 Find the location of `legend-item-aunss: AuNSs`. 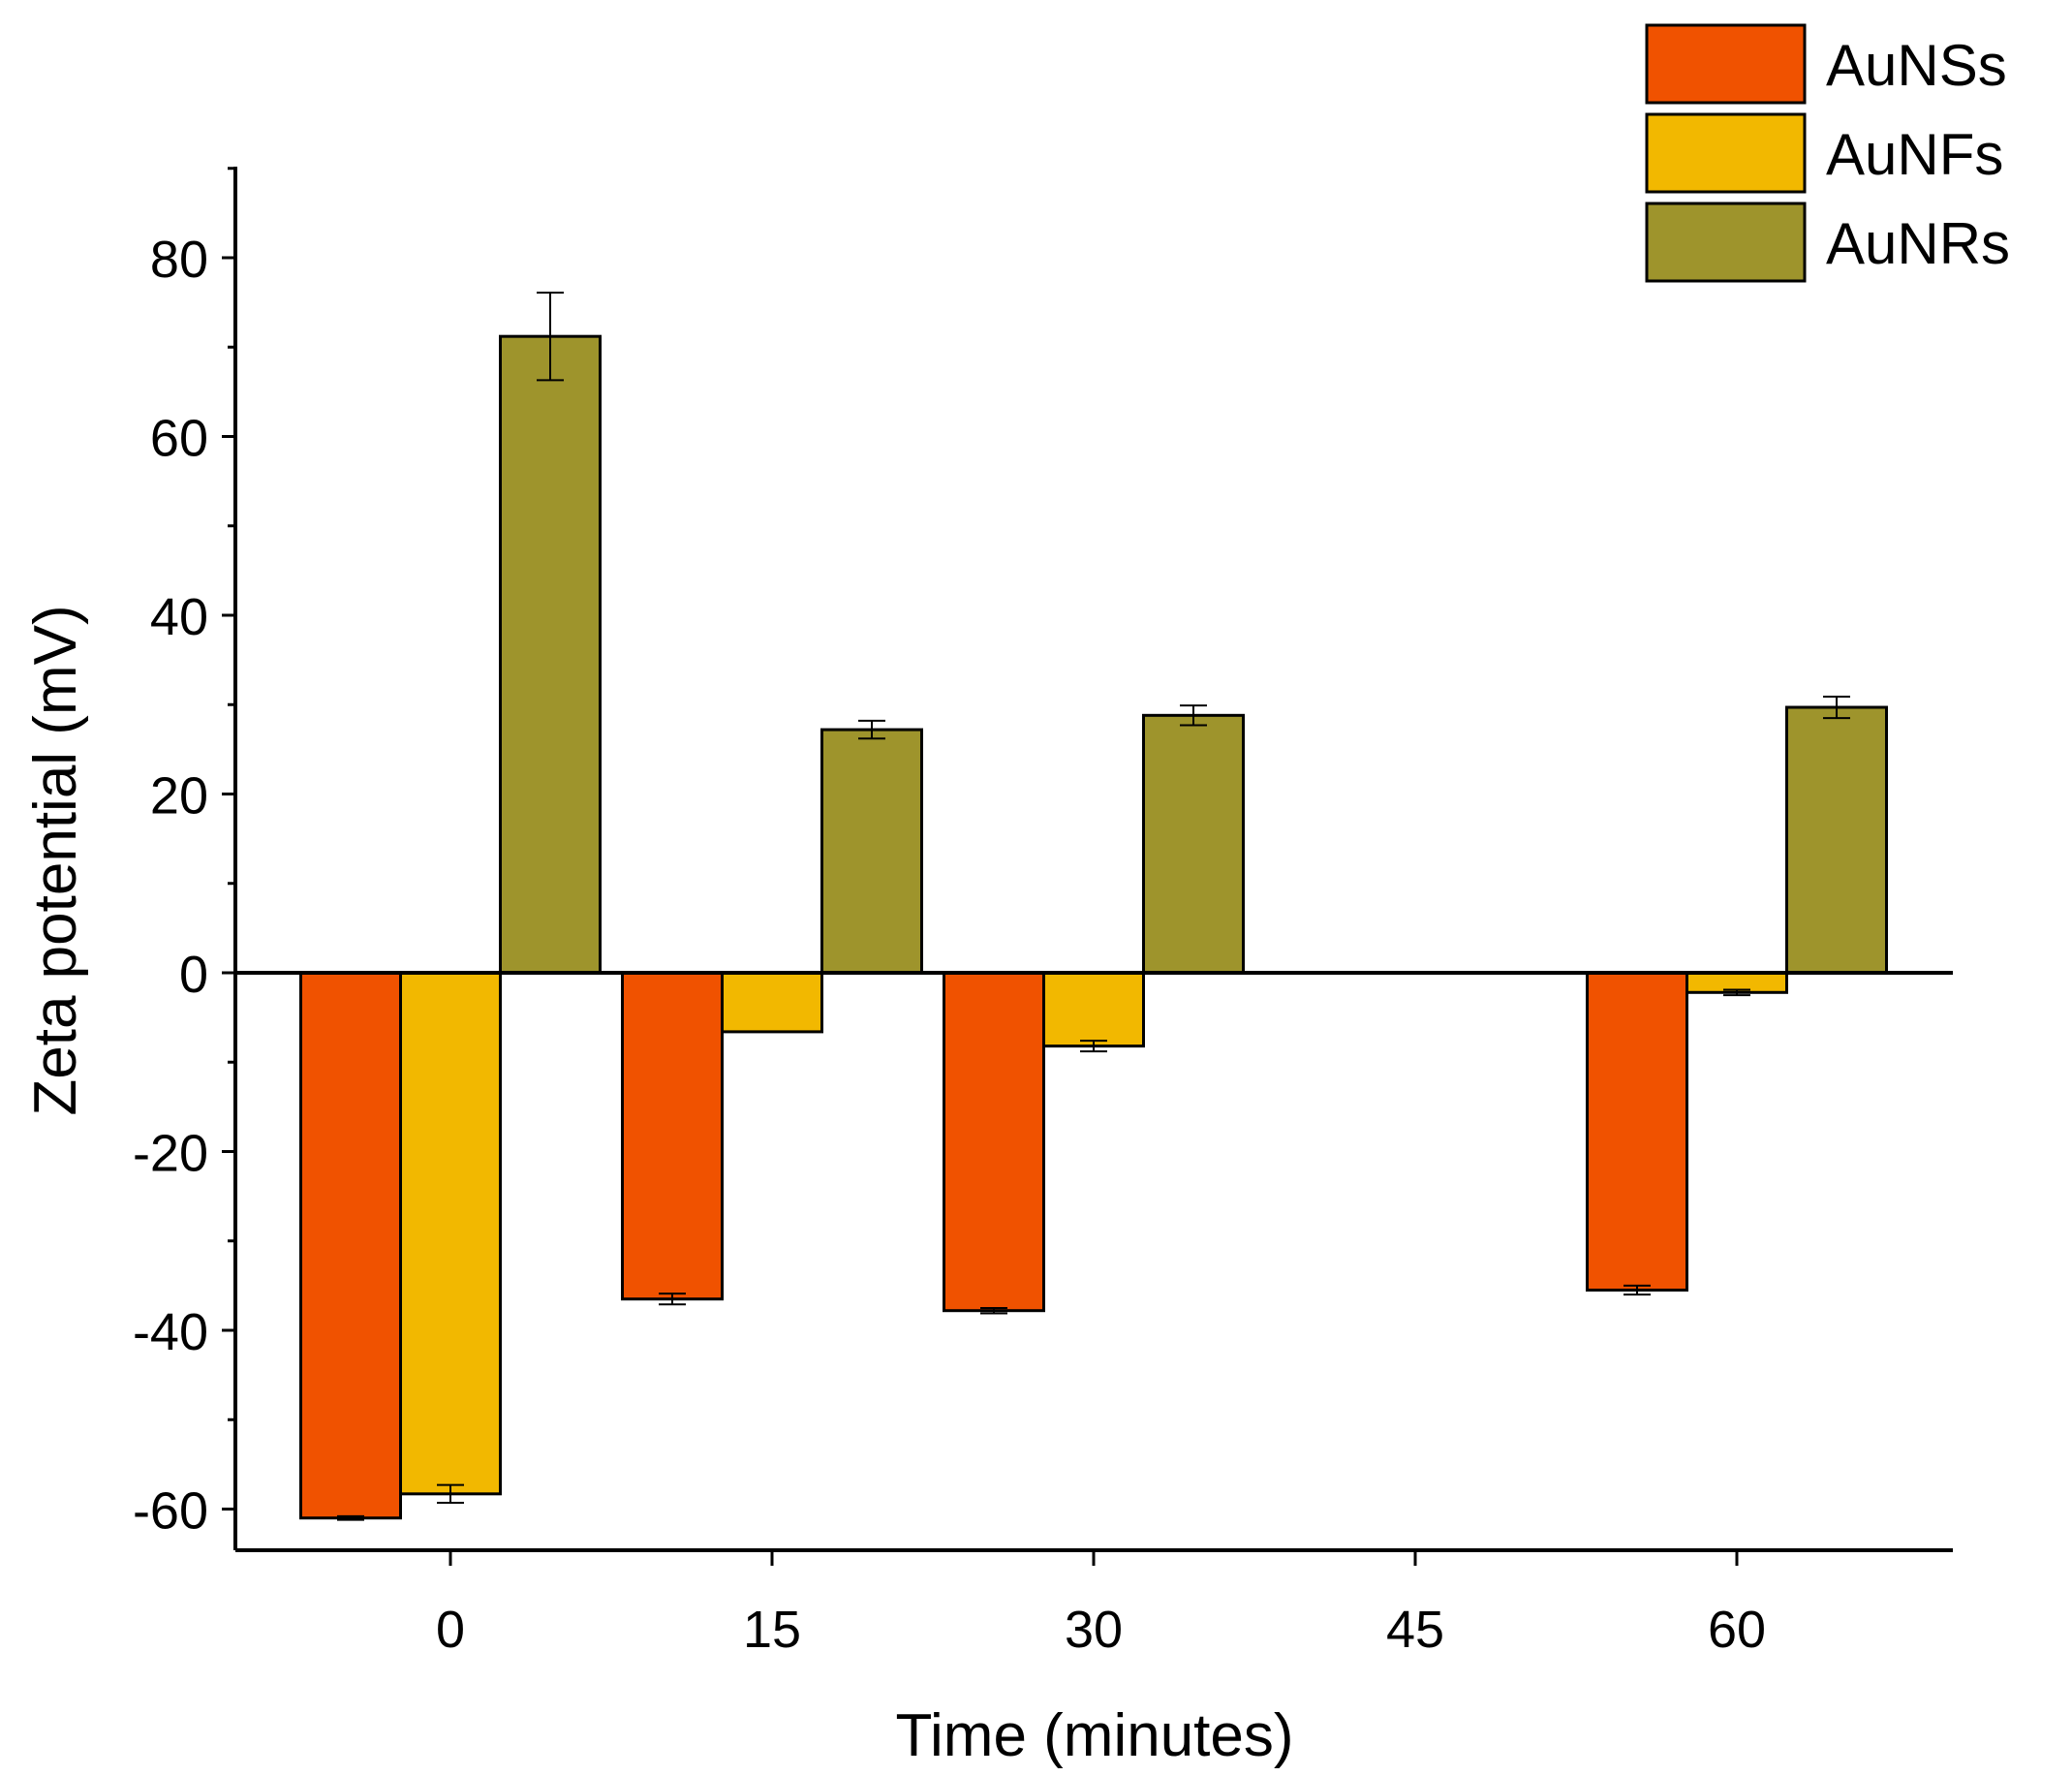

legend-item-aunss: AuNSs is located at coordinates (1826, 64).